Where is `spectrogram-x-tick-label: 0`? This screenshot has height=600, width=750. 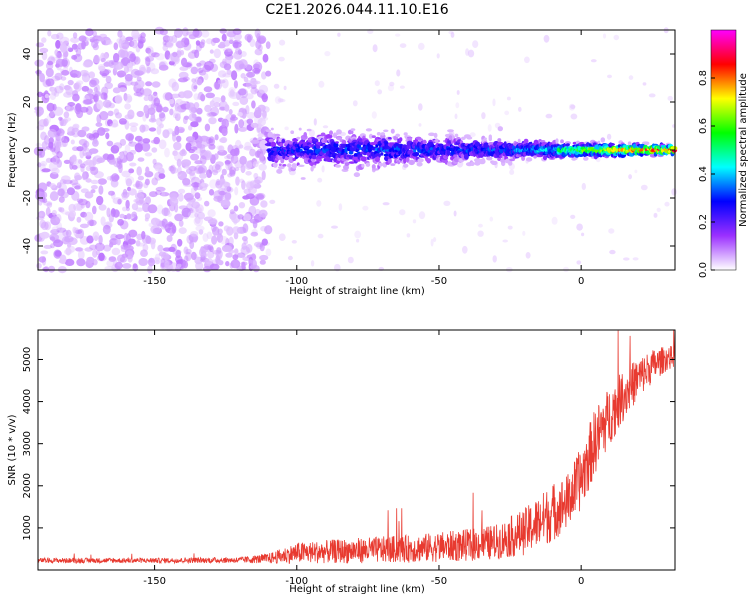
spectrogram-x-tick-label: 0 is located at coordinates (581, 281).